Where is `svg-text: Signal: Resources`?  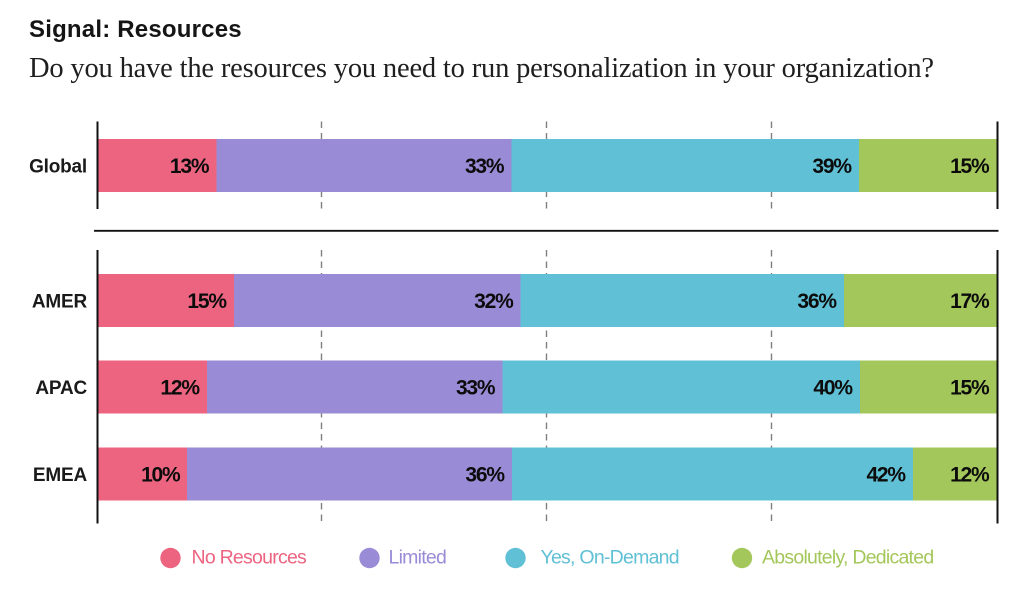
svg-text: Signal: Resources is located at coordinates (135, 29).